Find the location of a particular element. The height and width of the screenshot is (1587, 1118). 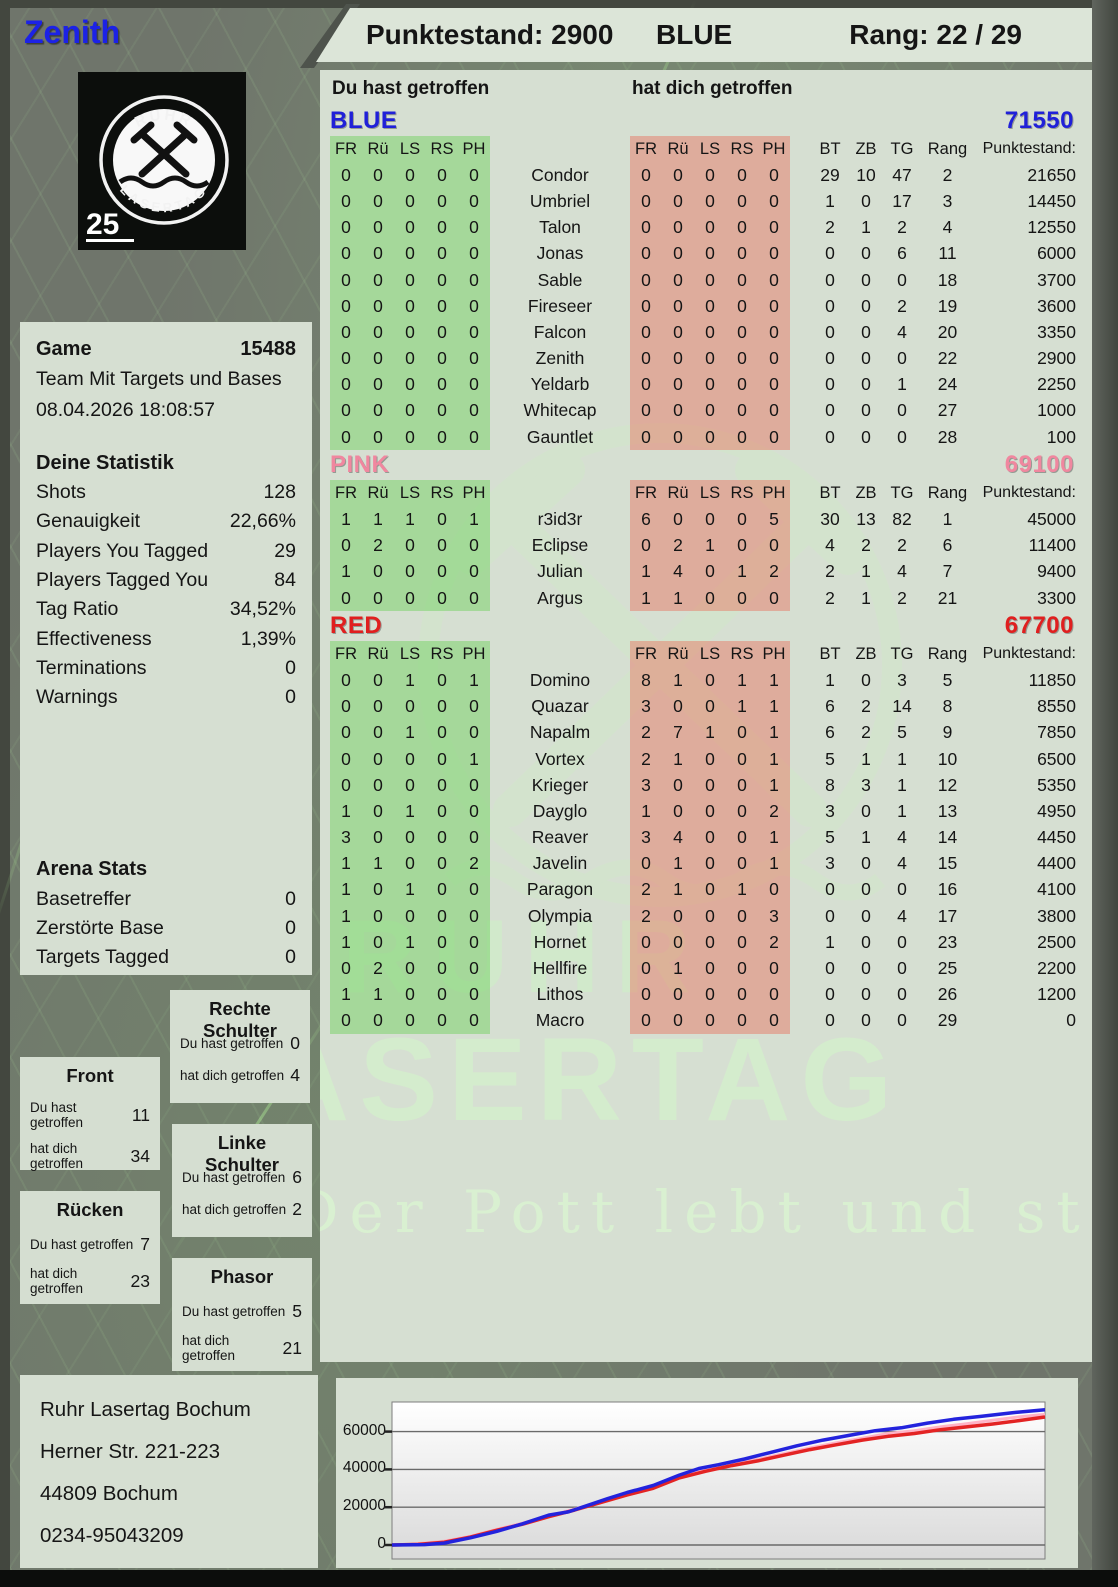

score-line-chart is located at coordinates (715, 1480).